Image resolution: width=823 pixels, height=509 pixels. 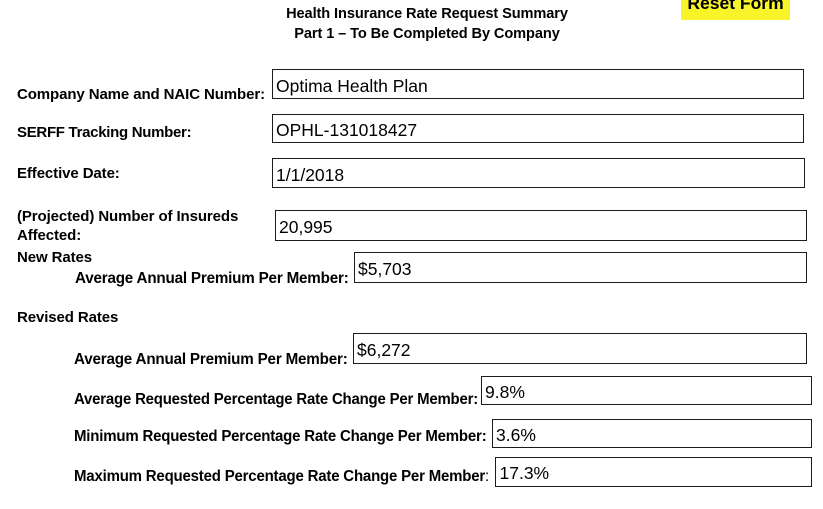 I want to click on insureds-affected-label: (Projected) Number of Insureds Affected:, so click(x=128, y=225).